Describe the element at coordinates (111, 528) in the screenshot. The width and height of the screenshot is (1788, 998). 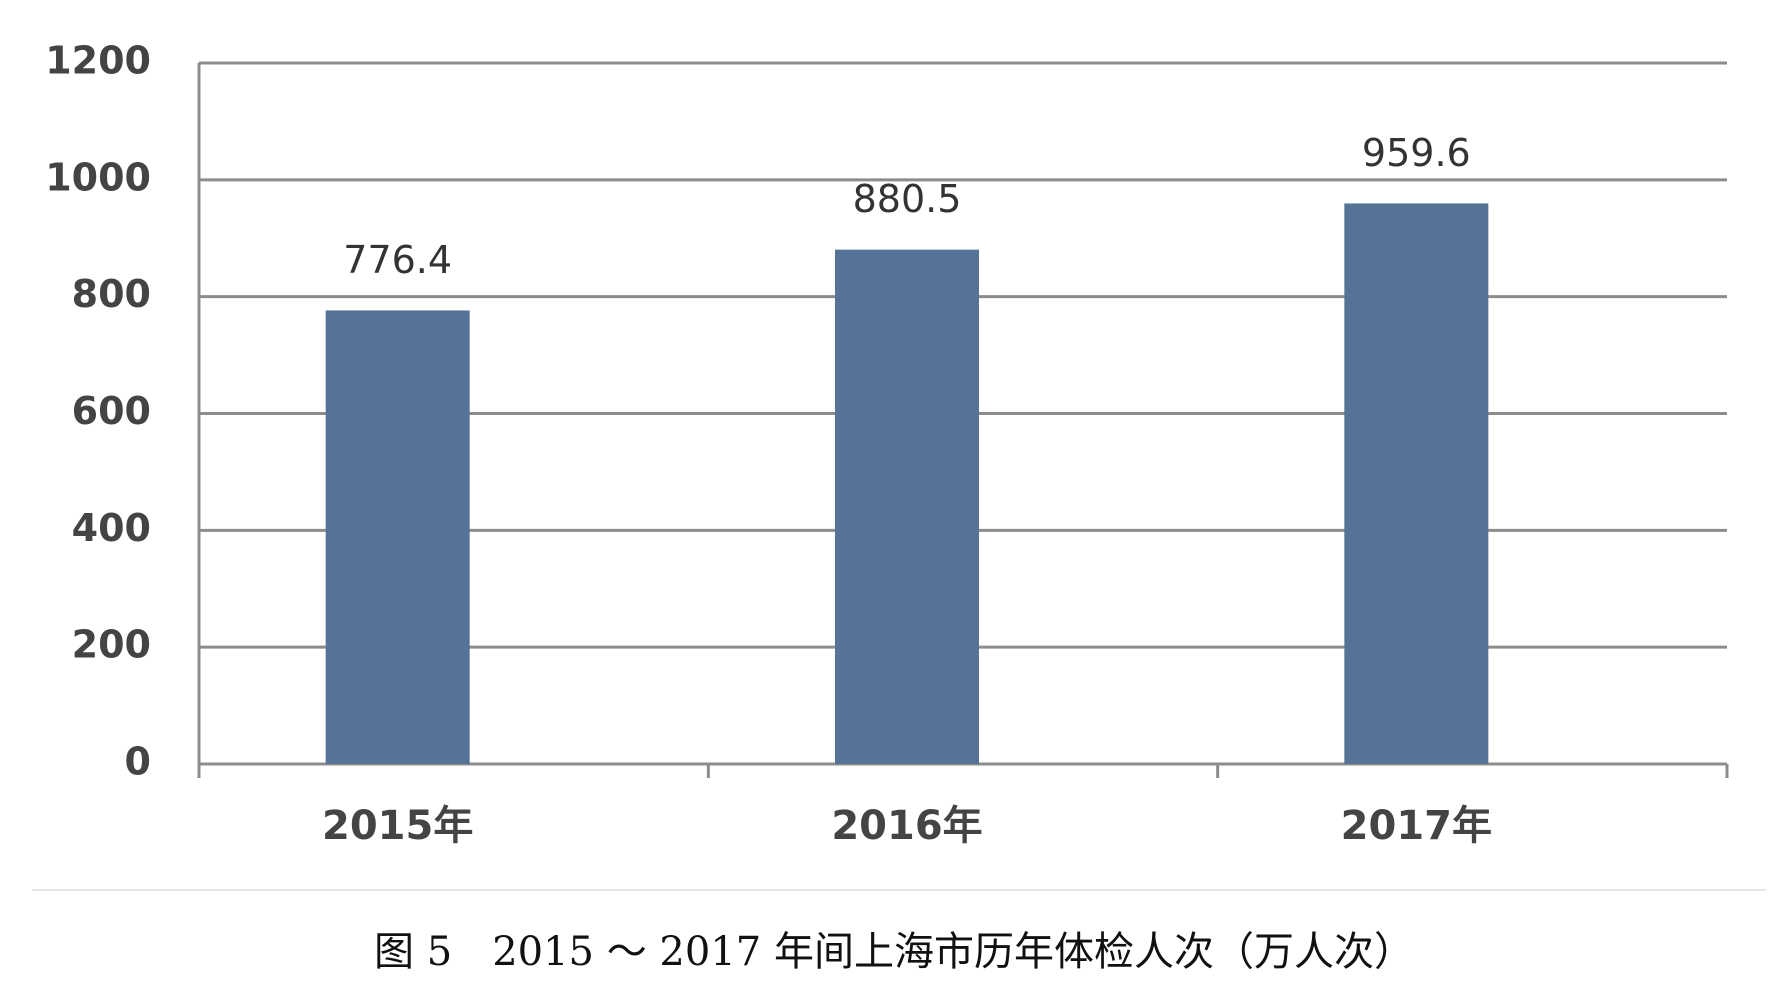
I see `y-tick-label: 400` at that location.